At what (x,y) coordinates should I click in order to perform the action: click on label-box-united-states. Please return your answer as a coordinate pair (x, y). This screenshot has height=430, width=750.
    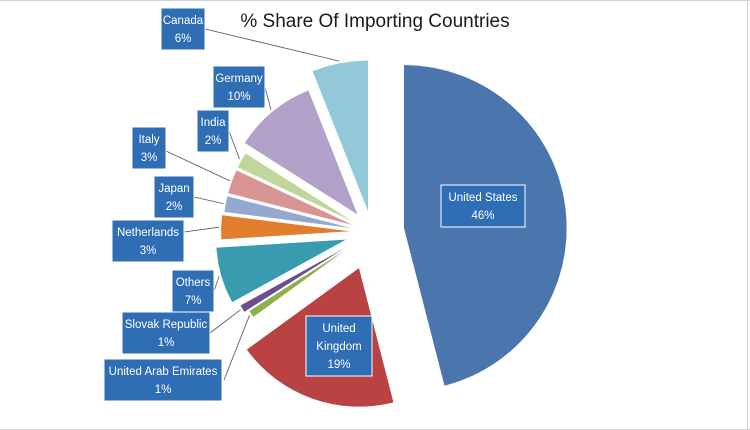
    Looking at the image, I should click on (483, 206).